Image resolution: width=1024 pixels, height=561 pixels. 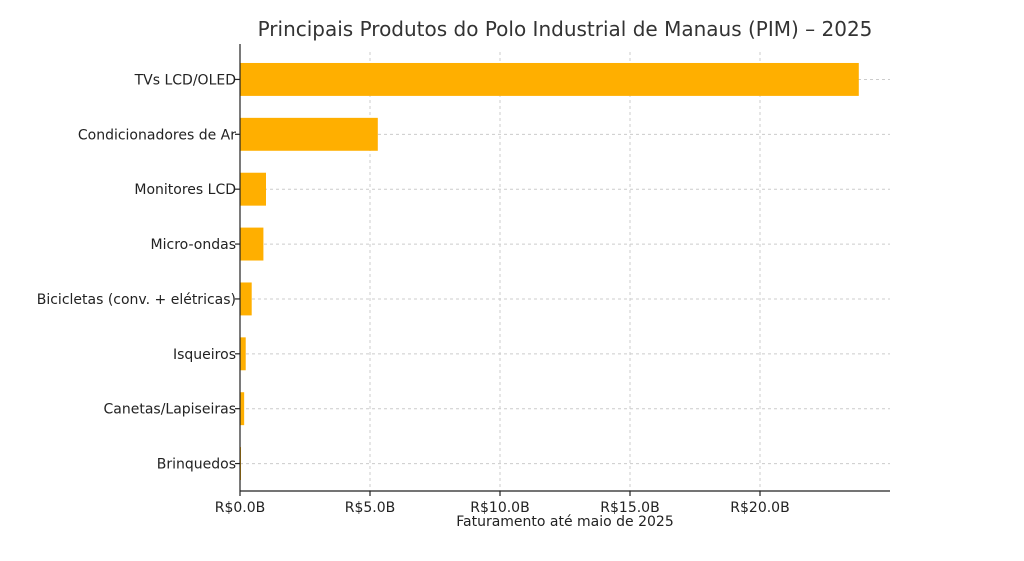 What do you see at coordinates (185, 80) in the screenshot?
I see `category-label-0: TVs LCD/OLED` at bounding box center [185, 80].